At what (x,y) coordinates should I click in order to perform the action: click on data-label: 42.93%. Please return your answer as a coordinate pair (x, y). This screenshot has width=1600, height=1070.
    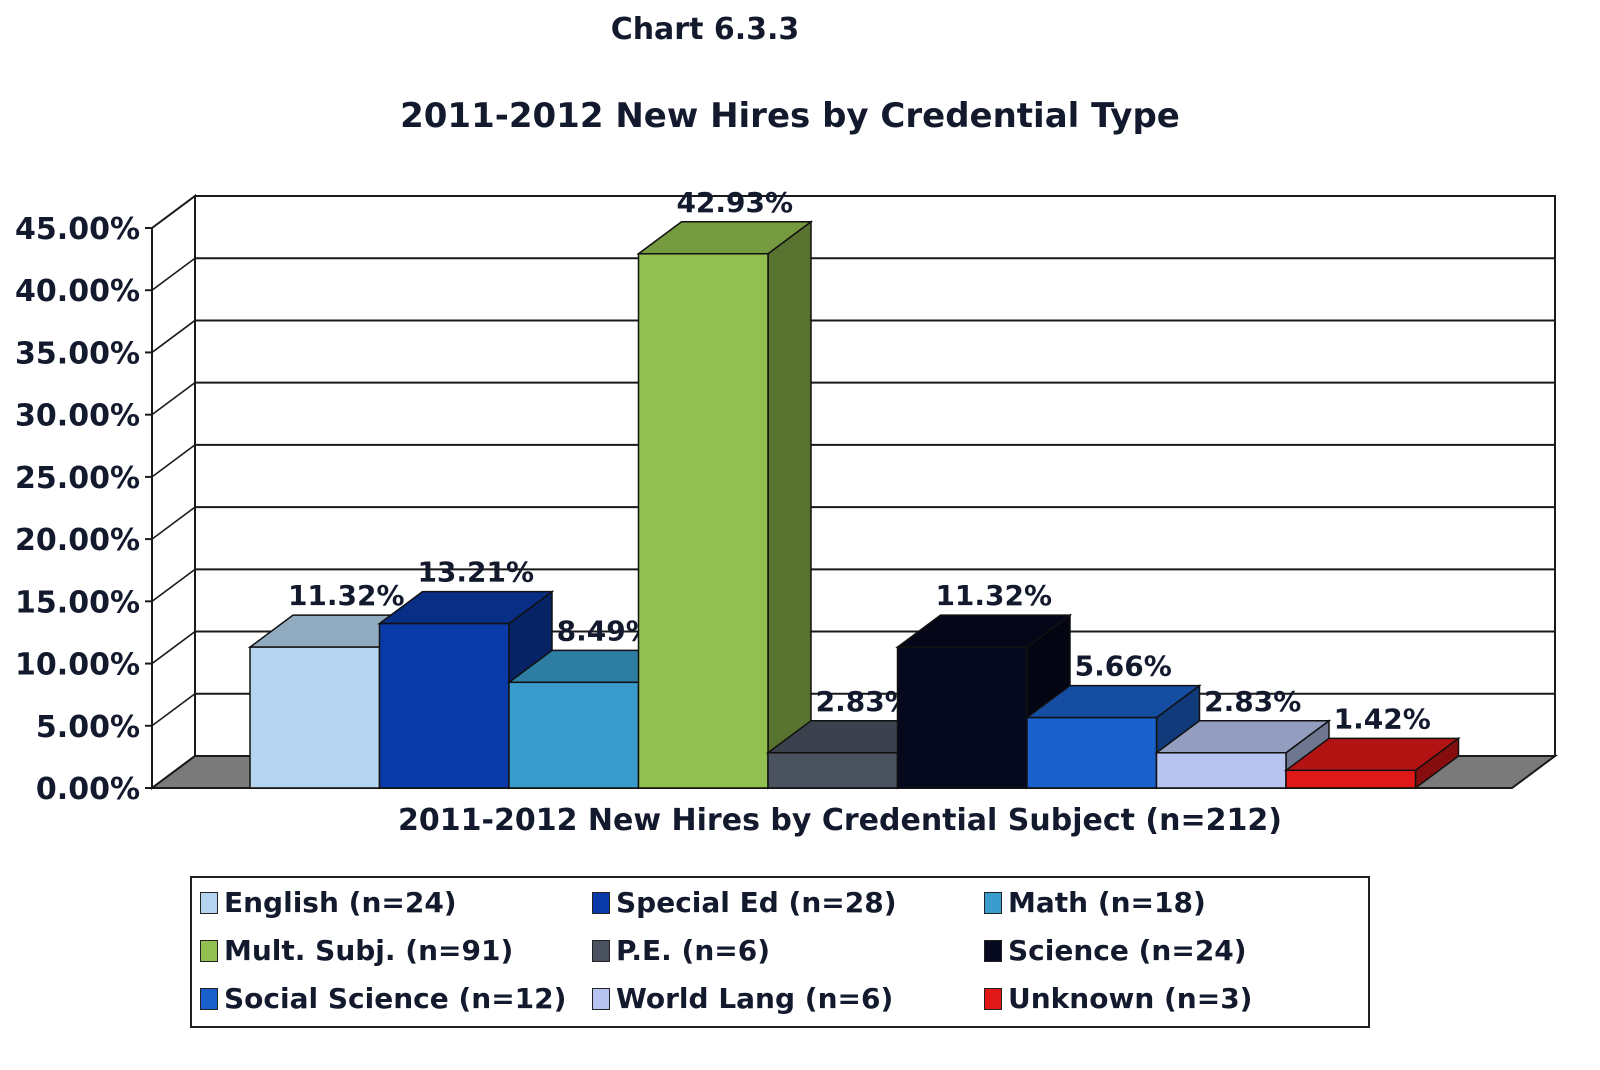
    Looking at the image, I should click on (734, 202).